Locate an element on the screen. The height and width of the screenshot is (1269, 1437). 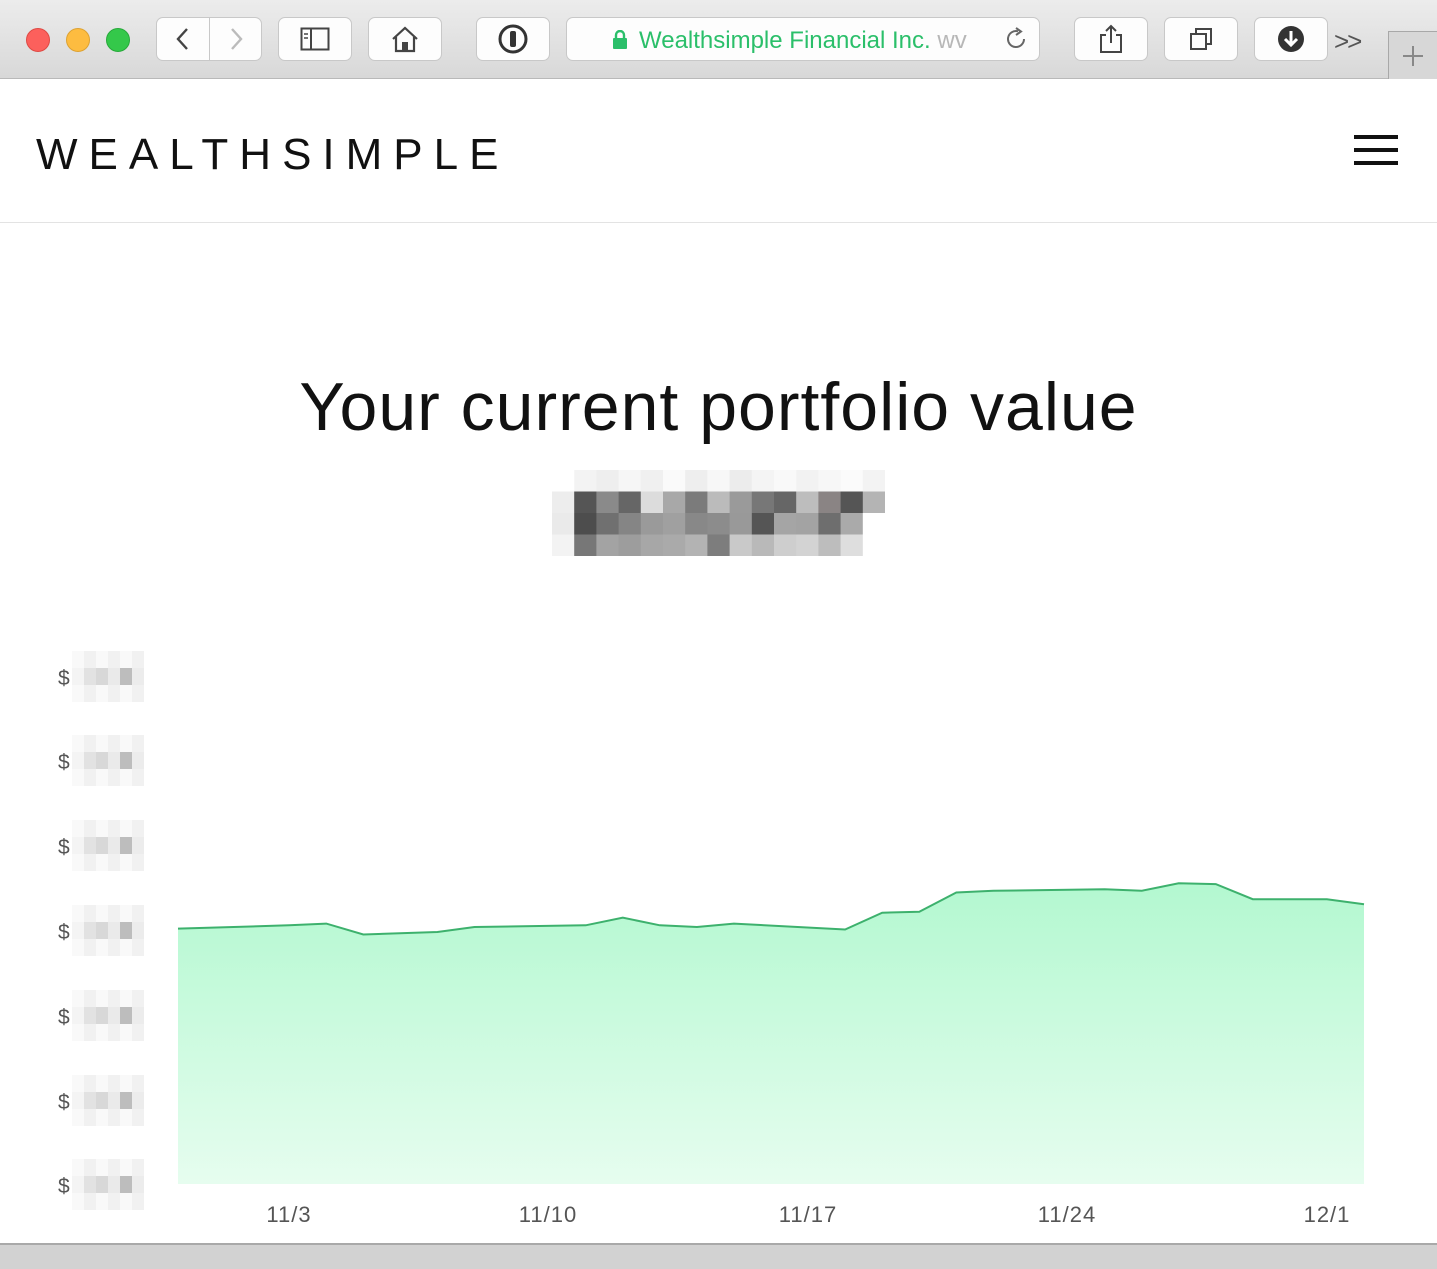
minimize-window-button is located at coordinates (78, 40).